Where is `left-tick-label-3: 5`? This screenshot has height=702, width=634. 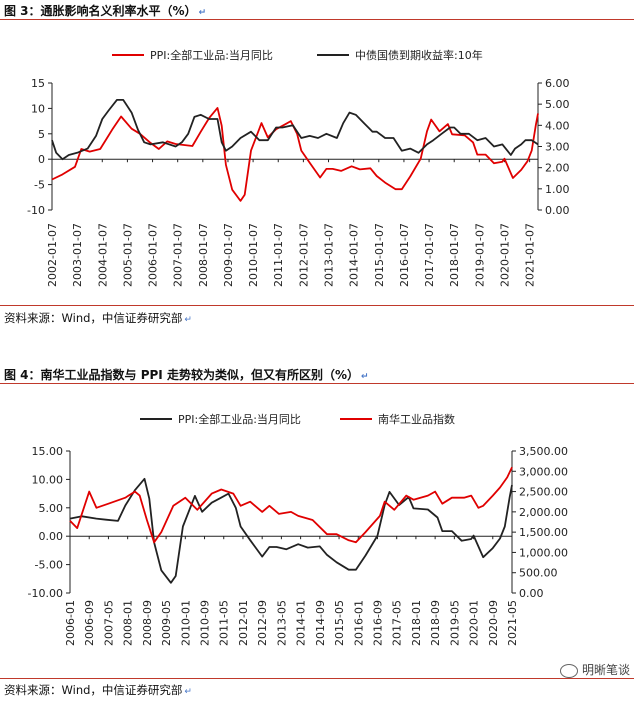
left-tick-label-3: 5 is located at coordinates (41, 134).